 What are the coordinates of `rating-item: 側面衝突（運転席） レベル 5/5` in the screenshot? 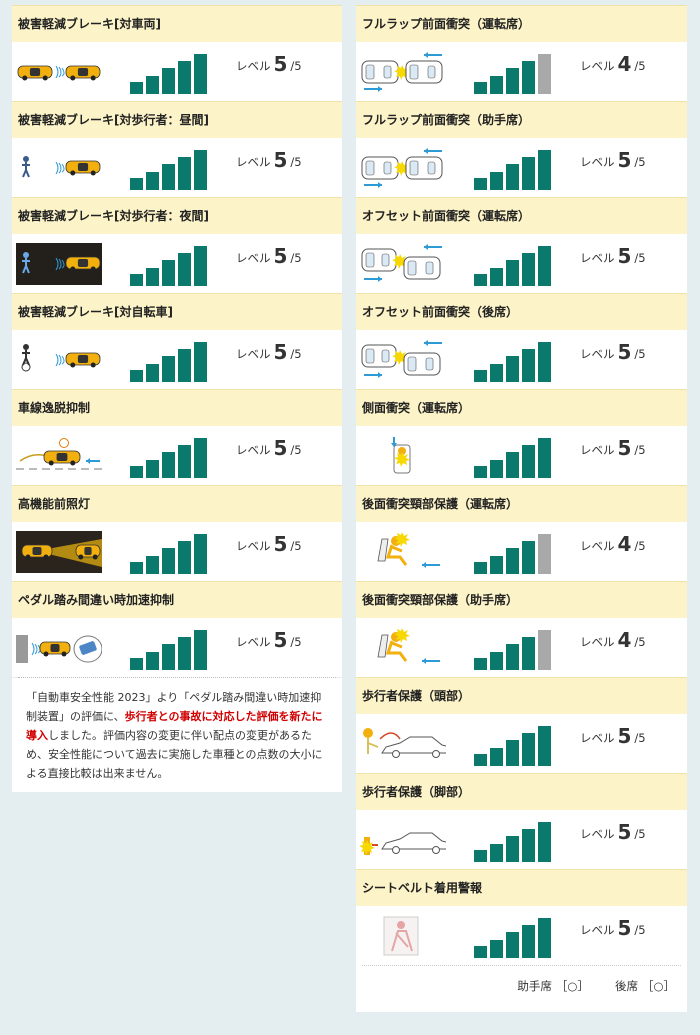 It's located at (521, 437).